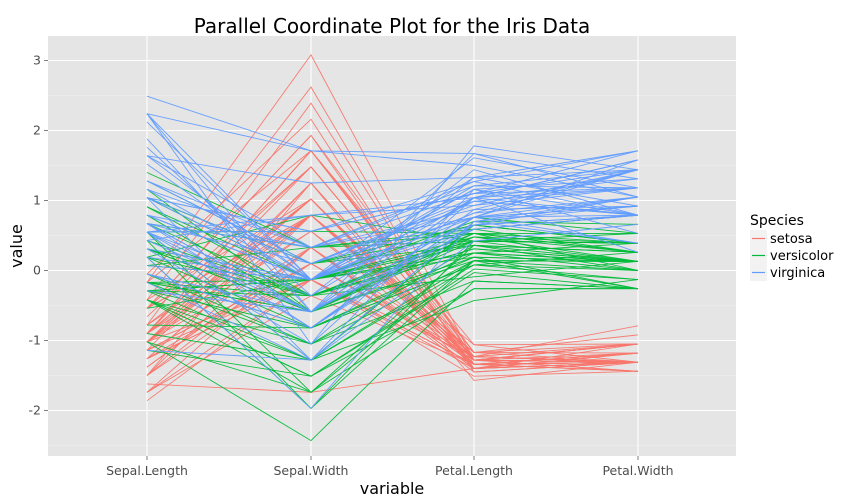  Describe the element at coordinates (777, 221) in the screenshot. I see `legend-title: Species` at that location.